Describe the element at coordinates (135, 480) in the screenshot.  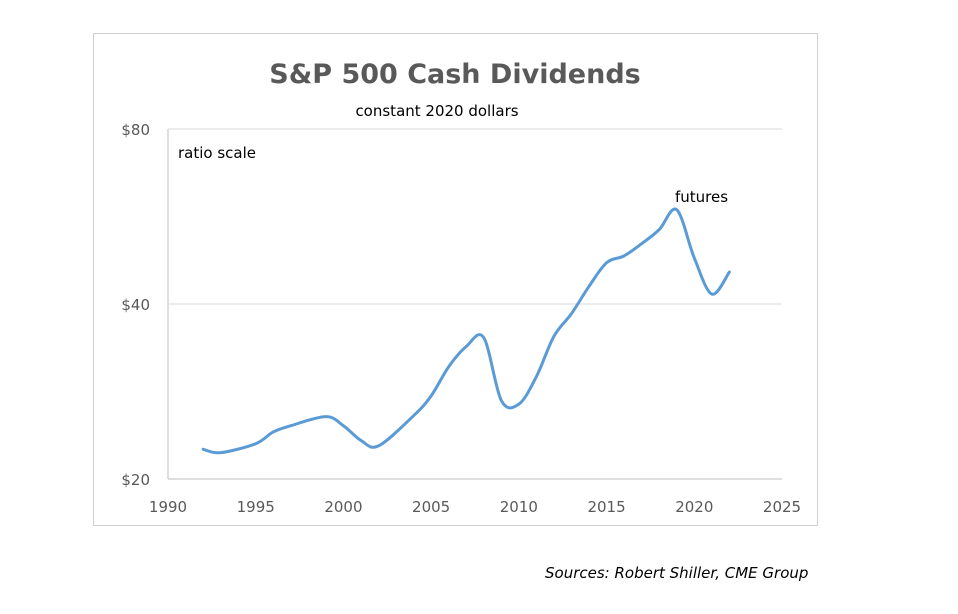
I see `y-tick-label: $20` at that location.